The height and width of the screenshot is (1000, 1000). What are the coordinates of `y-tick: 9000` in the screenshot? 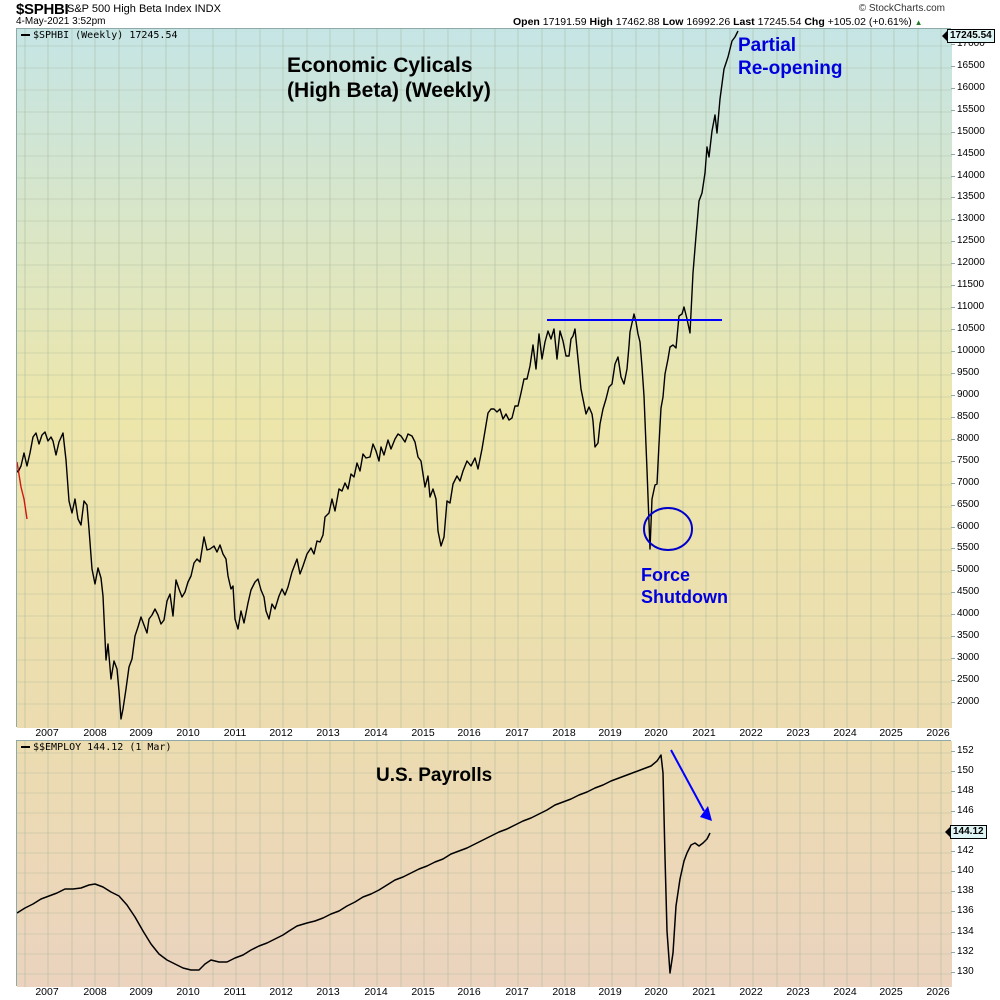 It's located at (965, 394).